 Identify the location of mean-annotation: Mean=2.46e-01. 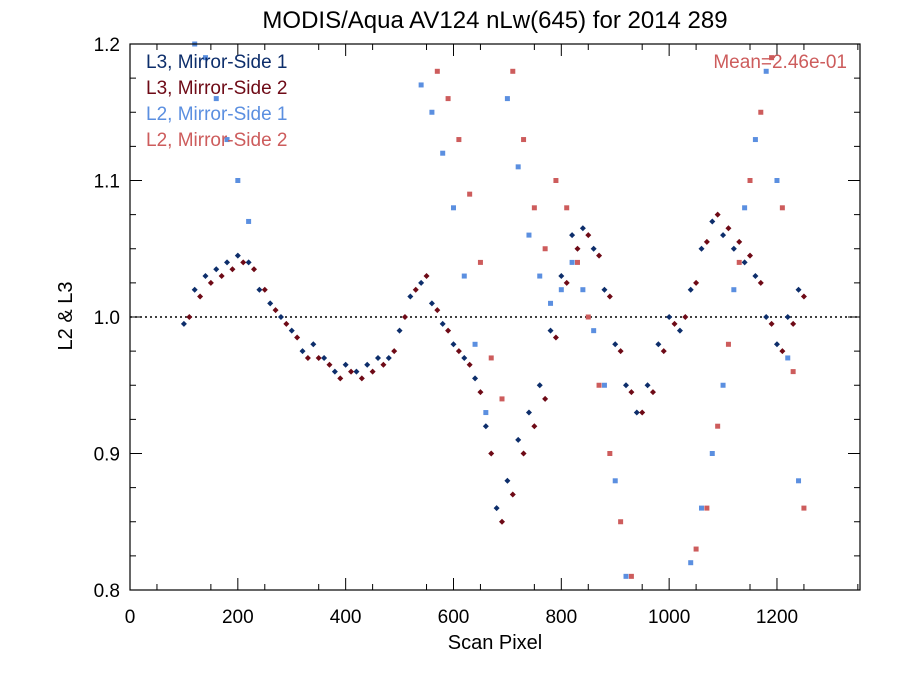
(780, 62).